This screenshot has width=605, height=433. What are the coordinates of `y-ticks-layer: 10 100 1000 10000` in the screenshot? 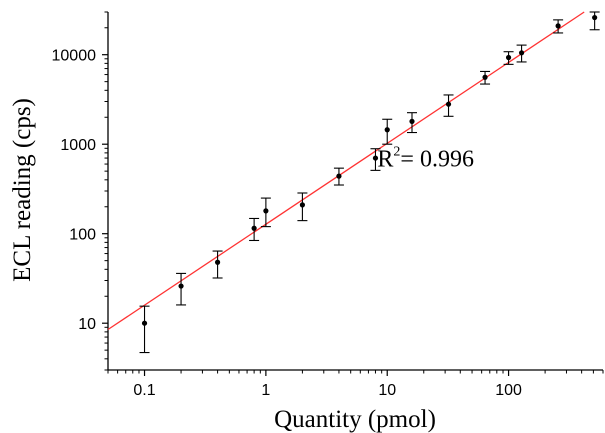 It's located at (80, 191).